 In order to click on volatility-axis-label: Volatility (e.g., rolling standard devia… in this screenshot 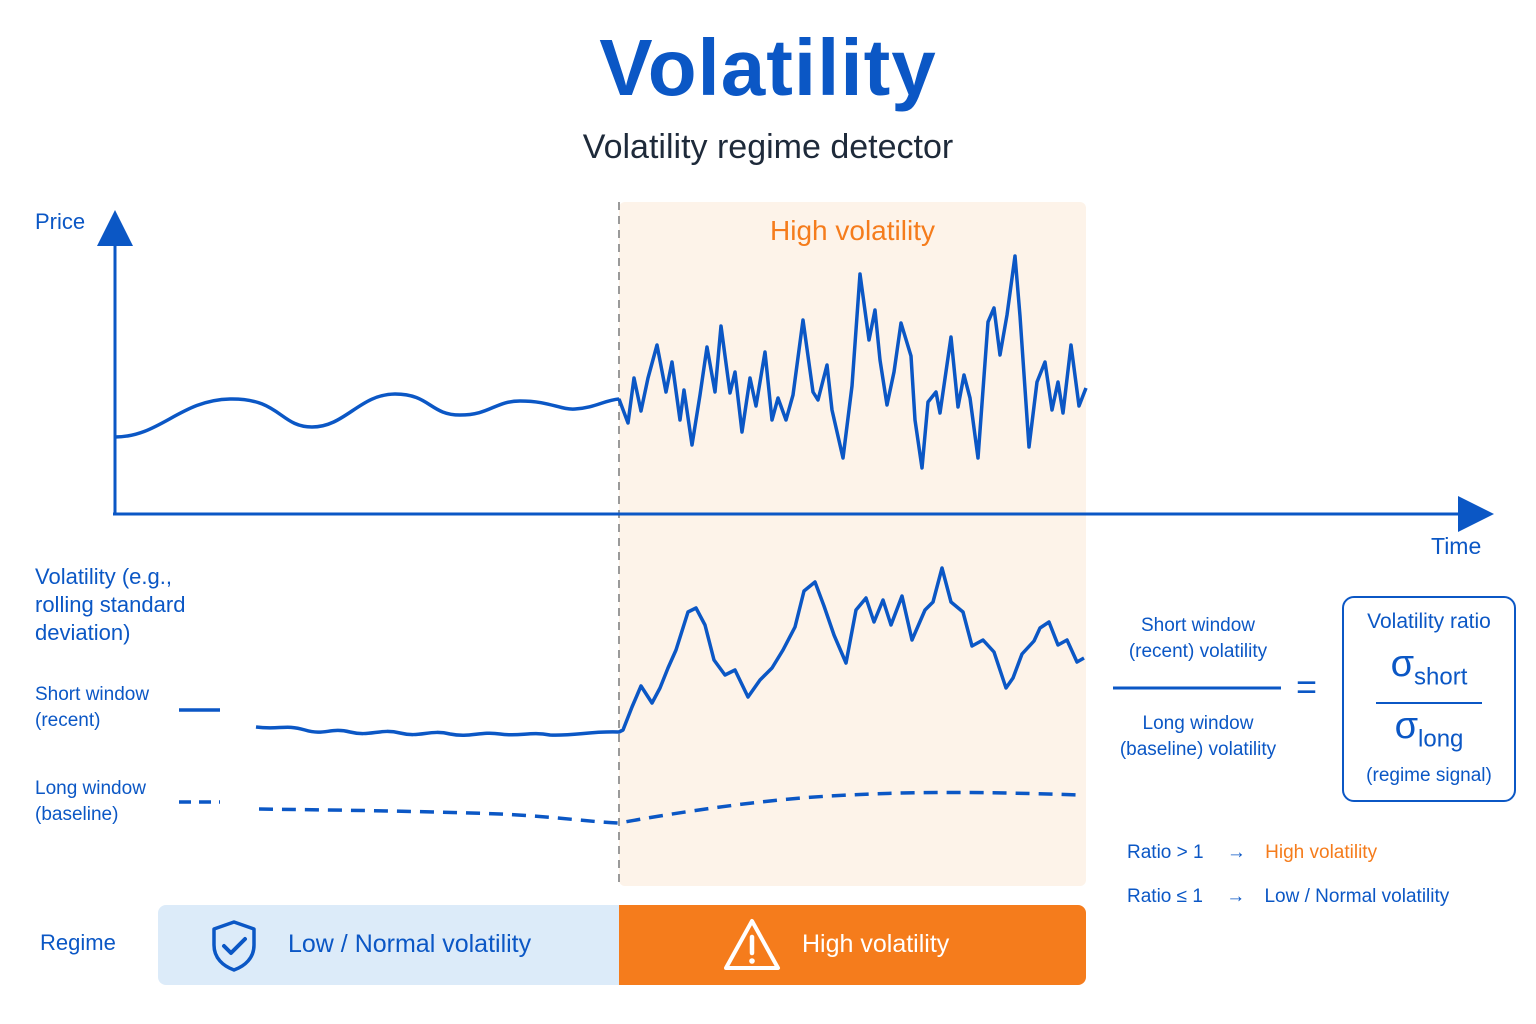, I will do `click(110, 604)`.